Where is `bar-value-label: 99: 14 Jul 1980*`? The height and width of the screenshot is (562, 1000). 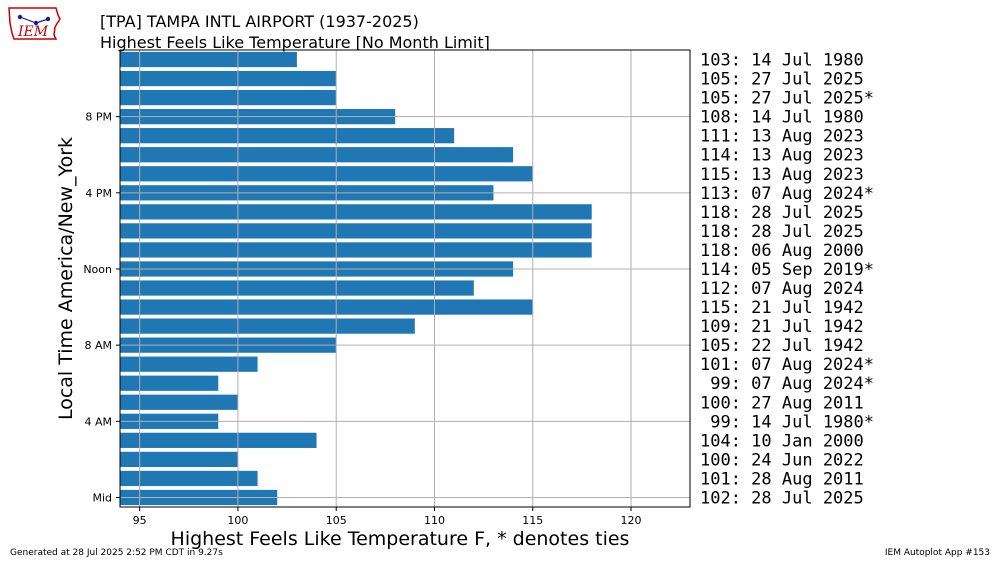
bar-value-label: 99: 14 Jul 1980* is located at coordinates (787, 422).